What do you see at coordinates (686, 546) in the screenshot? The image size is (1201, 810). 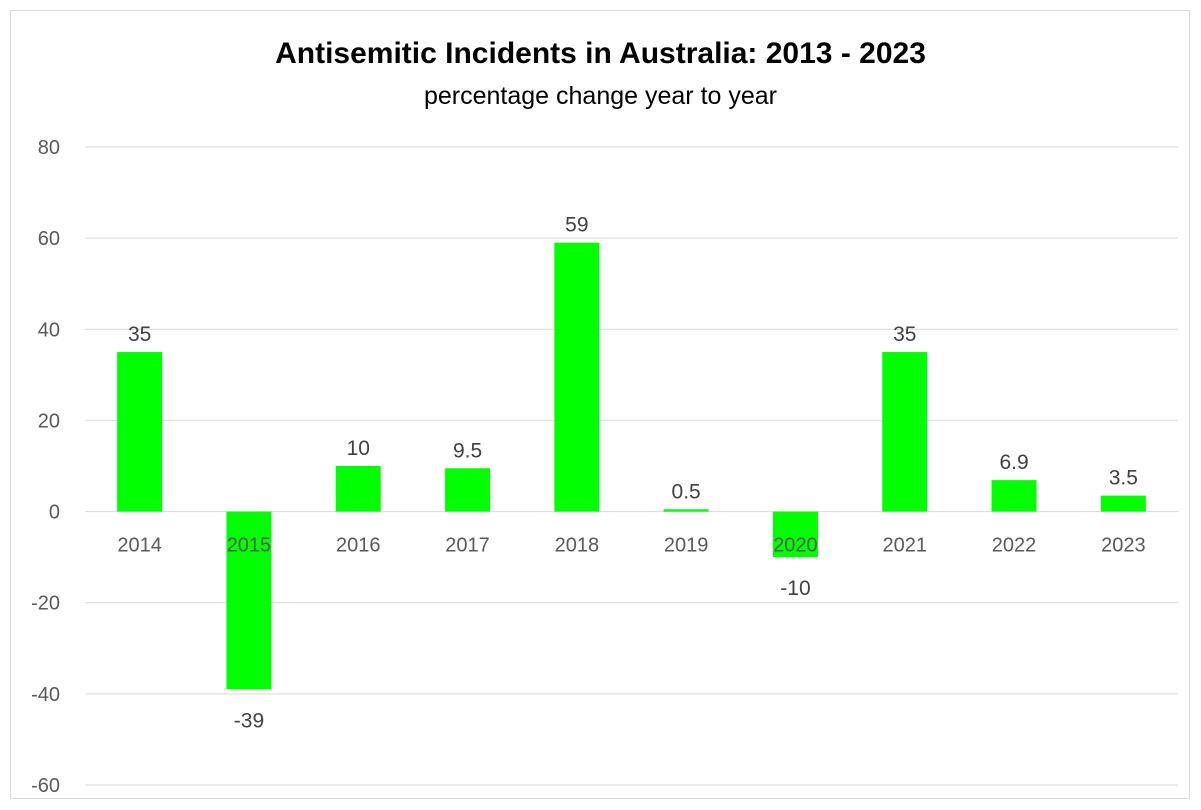 I see `x-tick-label: 2019` at bounding box center [686, 546].